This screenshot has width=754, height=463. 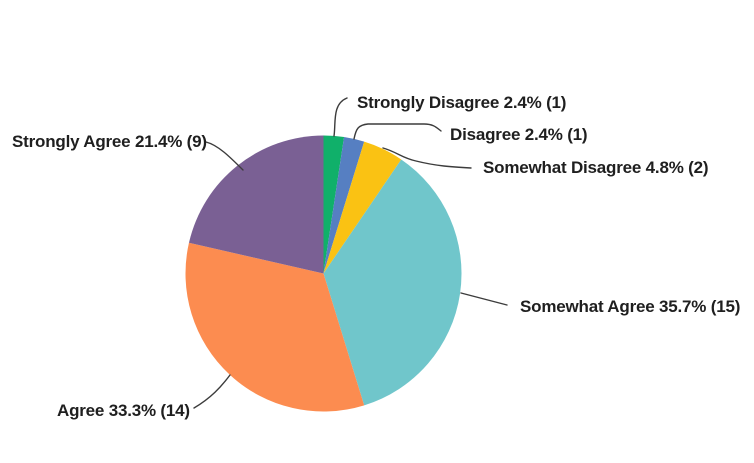 I want to click on leader-line-agree, so click(x=212, y=391).